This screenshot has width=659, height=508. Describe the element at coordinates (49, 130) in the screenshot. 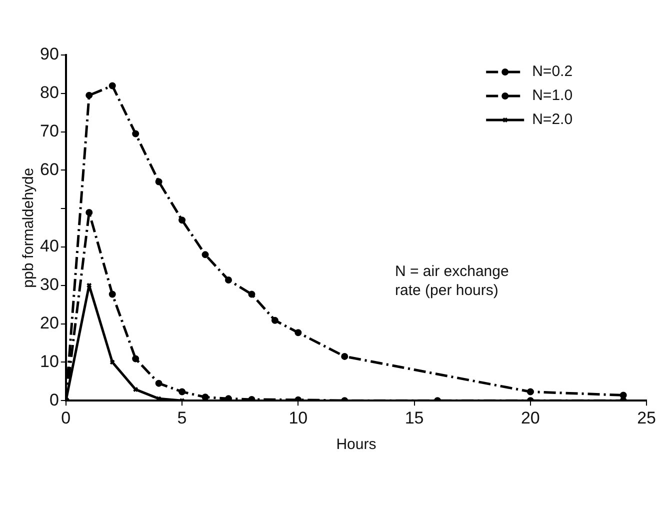

I see `y-tick-label: 70` at that location.